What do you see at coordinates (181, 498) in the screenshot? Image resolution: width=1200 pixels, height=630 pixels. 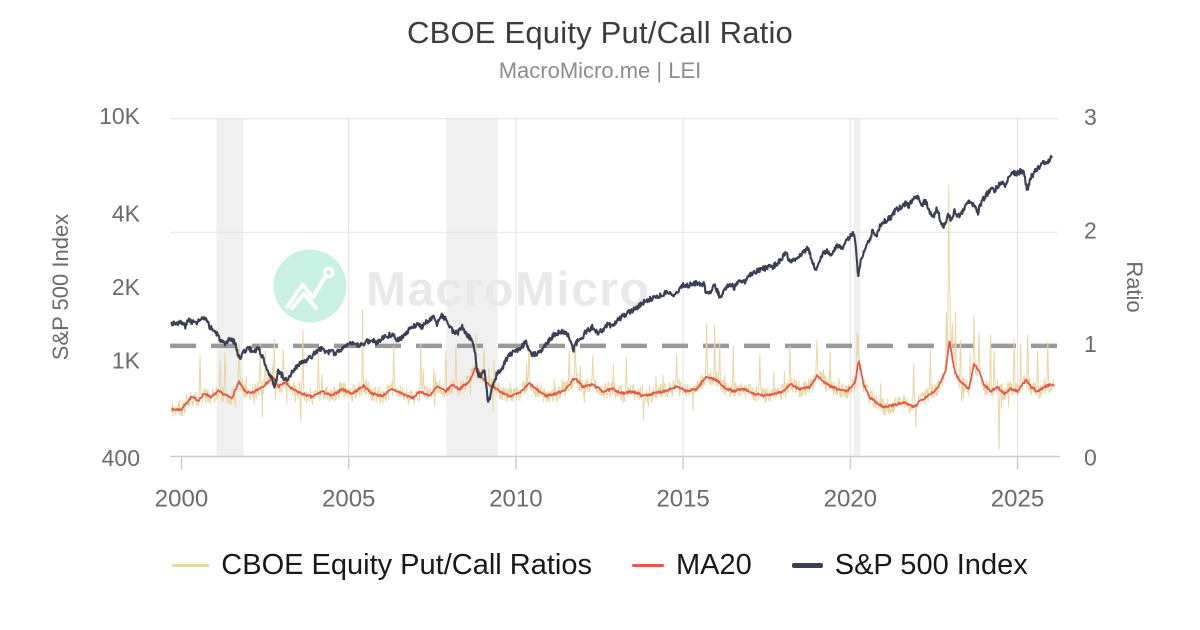 I see `x-tick-label-2000: 2000` at bounding box center [181, 498].